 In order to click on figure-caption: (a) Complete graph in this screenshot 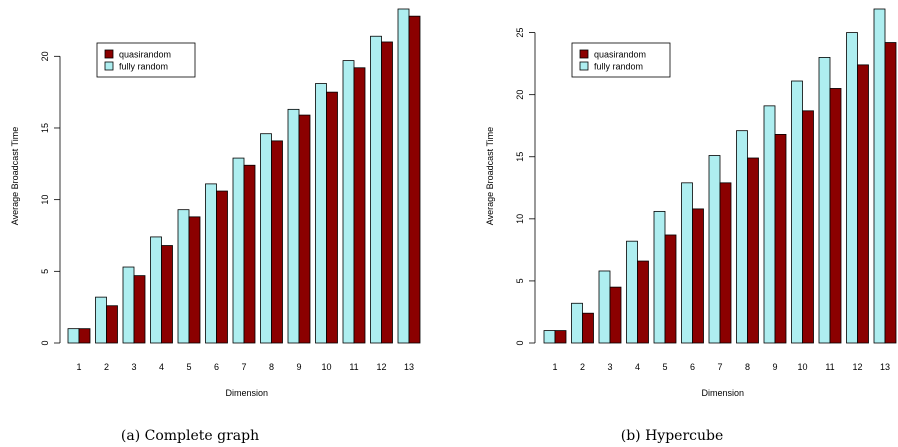, I will do `click(190, 436)`.